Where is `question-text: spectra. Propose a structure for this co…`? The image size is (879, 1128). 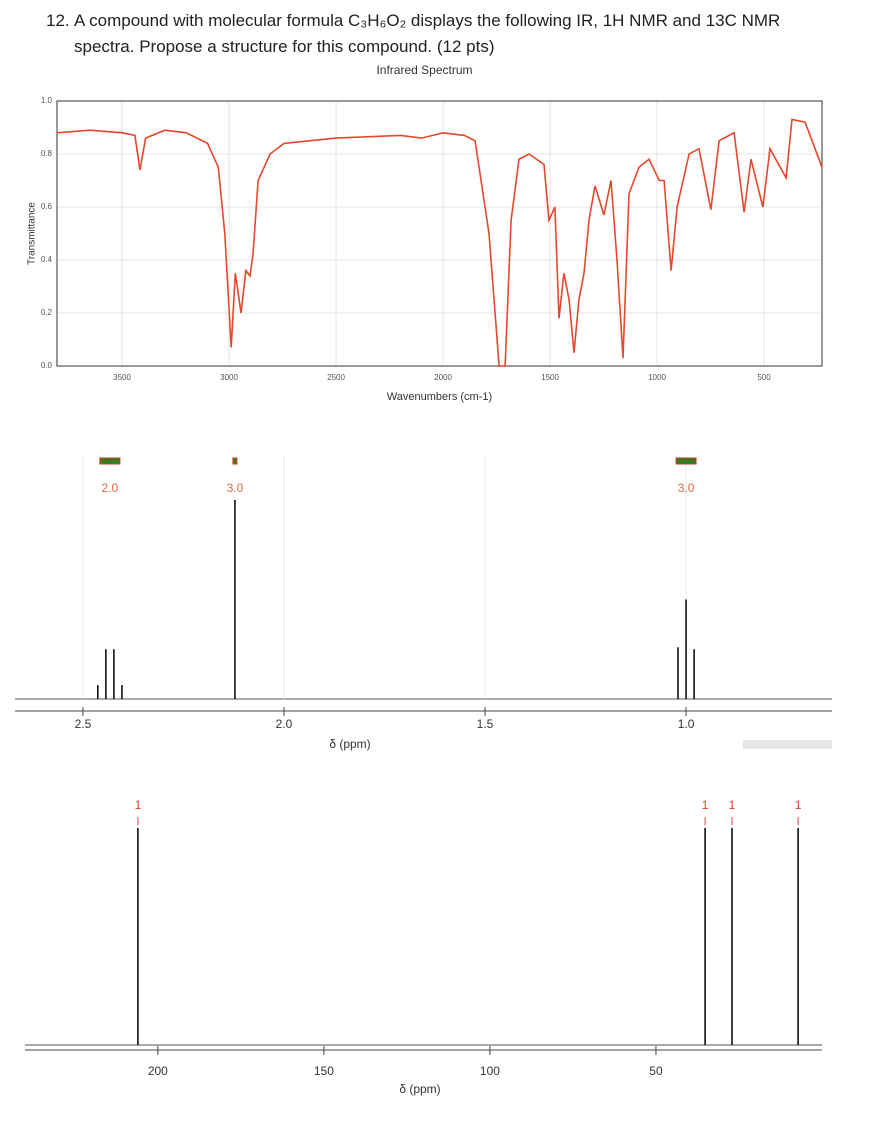
question-text: spectra. Propose a structure for this co… is located at coordinates (284, 46).